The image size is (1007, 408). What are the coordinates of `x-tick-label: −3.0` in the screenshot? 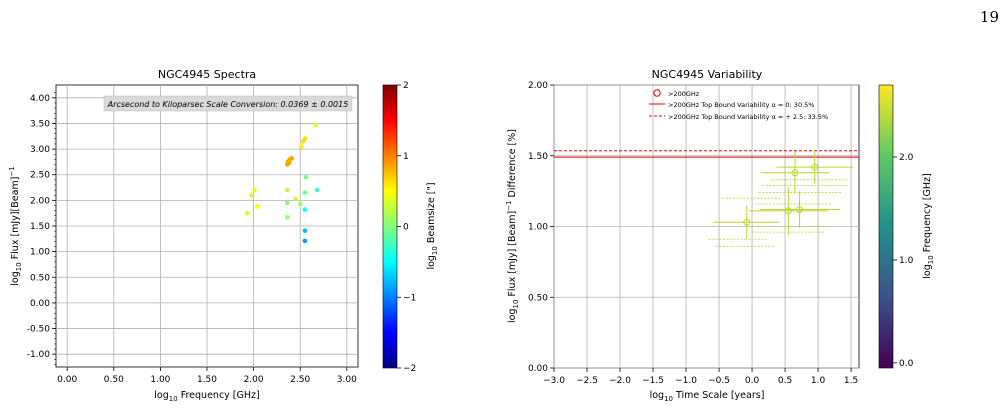 It's located at (554, 381).